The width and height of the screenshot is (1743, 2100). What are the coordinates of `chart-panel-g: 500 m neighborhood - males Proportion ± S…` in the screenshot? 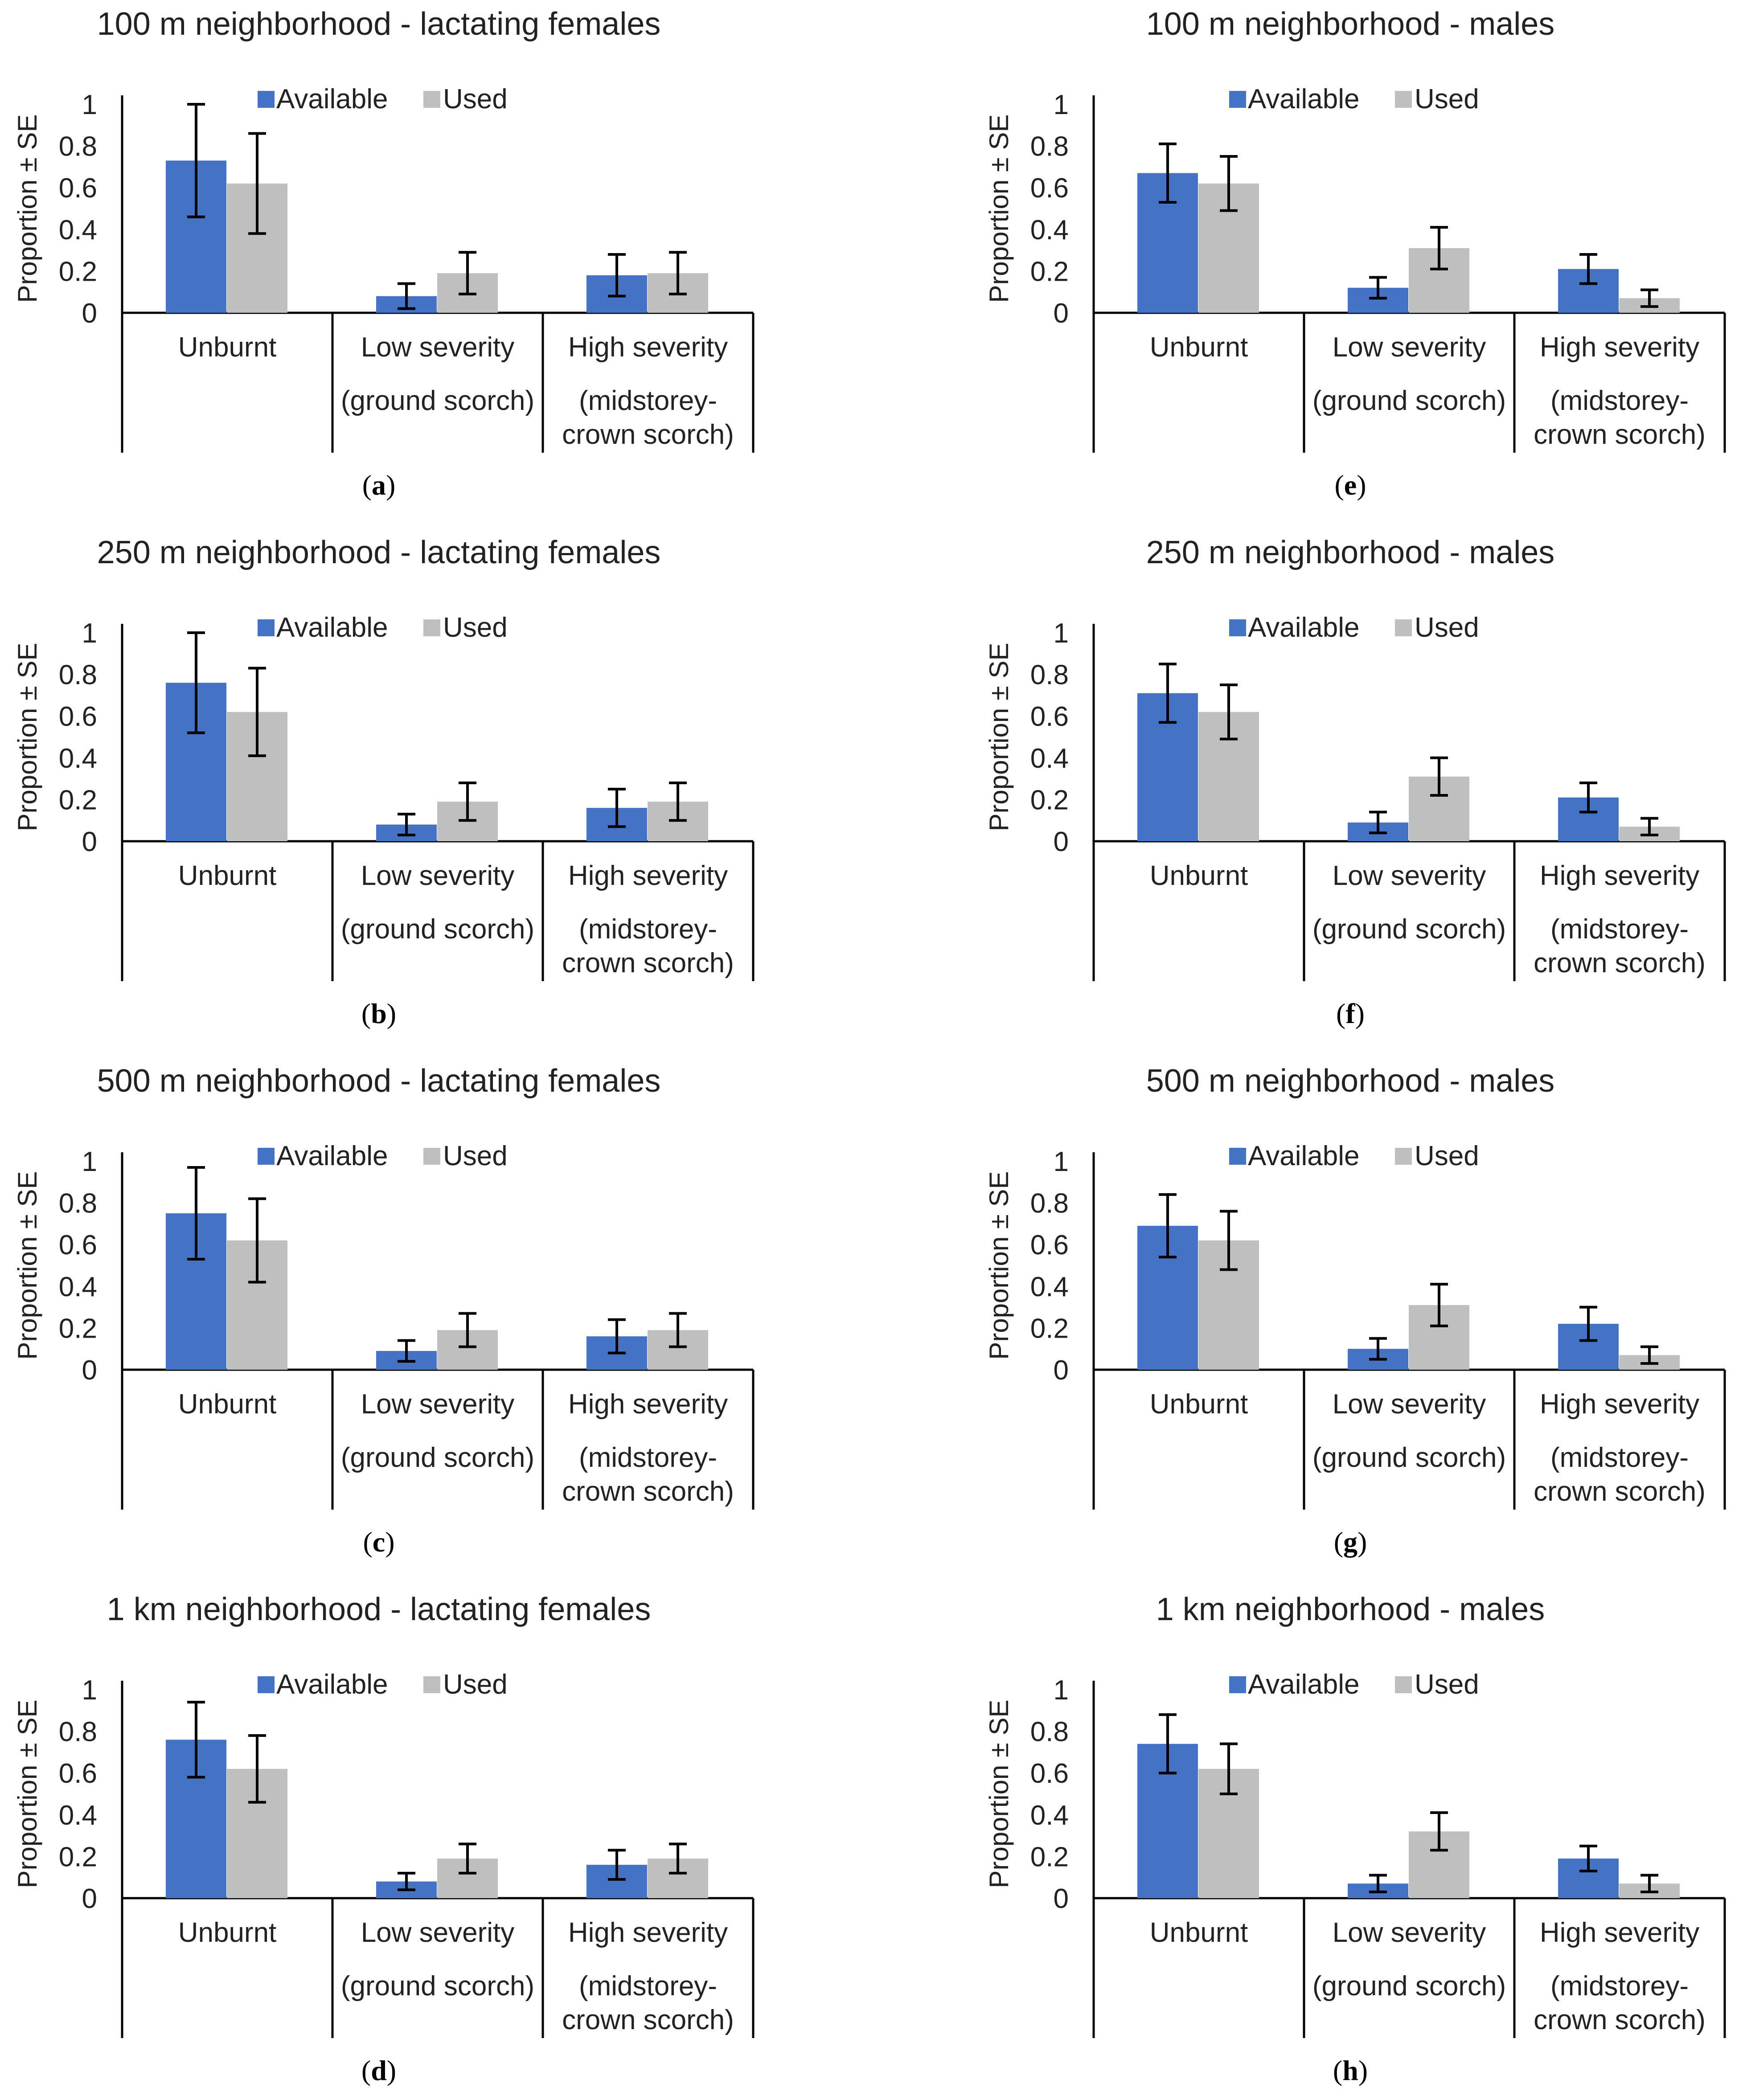 It's located at (1355, 1310).